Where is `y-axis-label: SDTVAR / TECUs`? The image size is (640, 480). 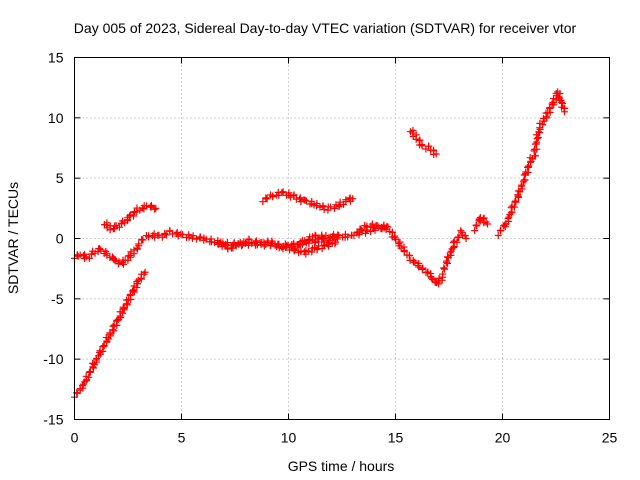
y-axis-label: SDTVAR / TECUs is located at coordinates (13, 238).